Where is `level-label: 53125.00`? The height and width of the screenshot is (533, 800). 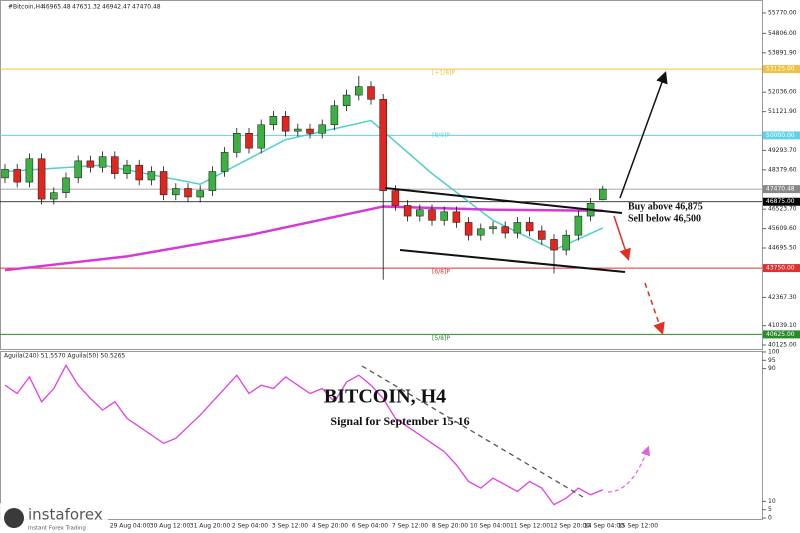 level-label: 53125.00 is located at coordinates (780, 69).